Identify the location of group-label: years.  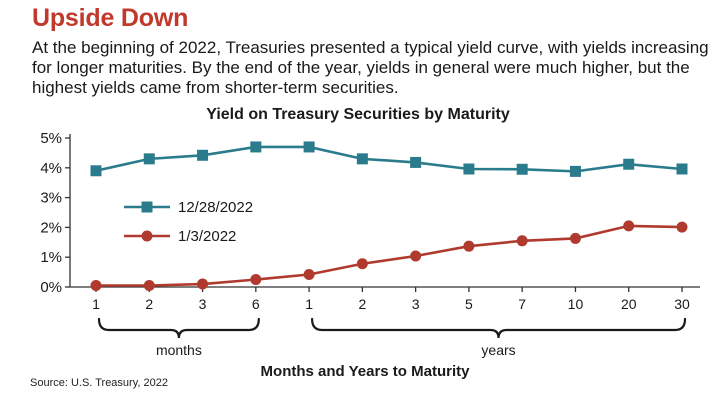
(498, 350).